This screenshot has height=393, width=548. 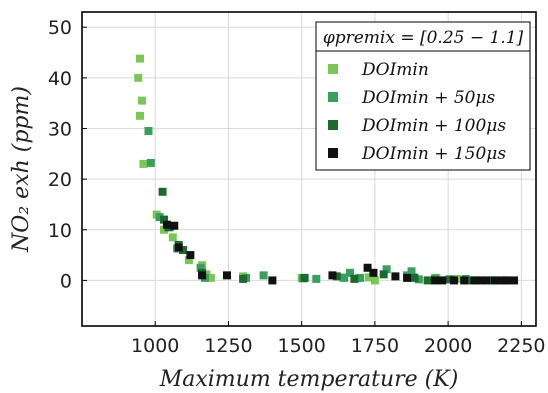 What do you see at coordinates (428, 98) in the screenshot?
I see `legend-label: DOImin + 50μs` at bounding box center [428, 98].